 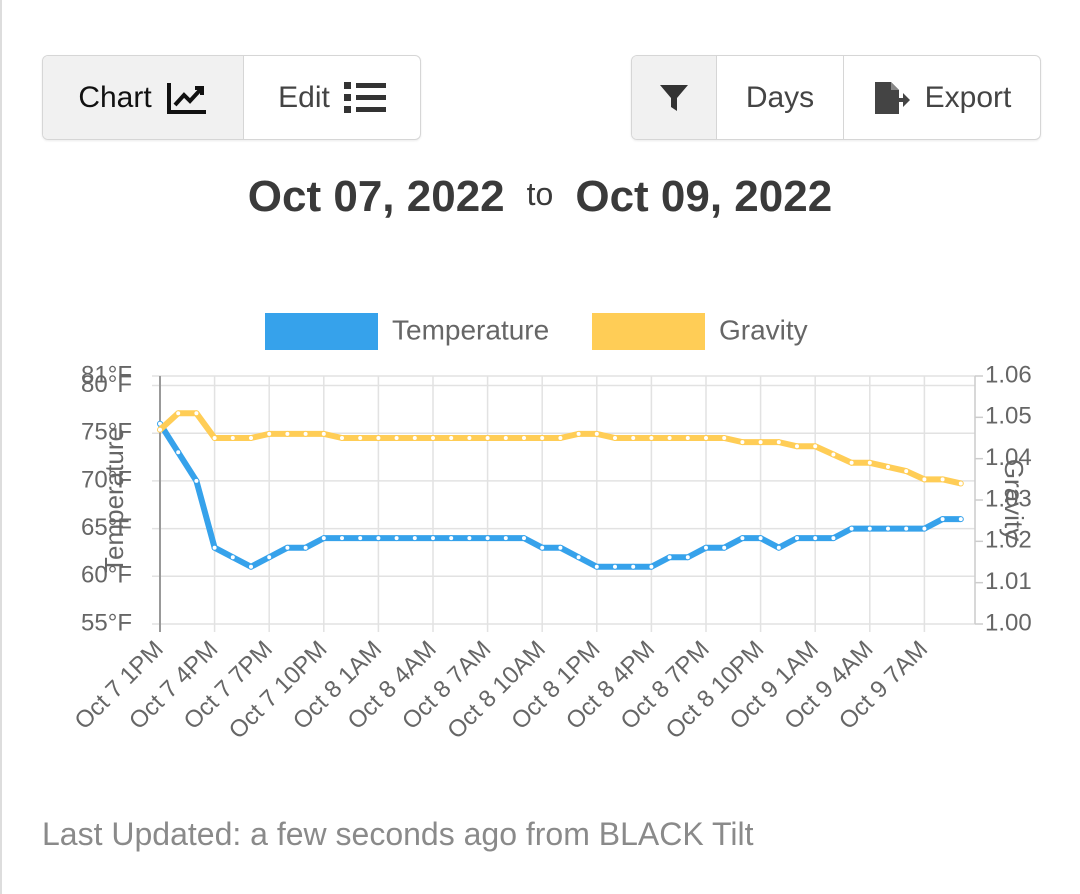 What do you see at coordinates (106, 384) in the screenshot?
I see `y-tick-label: 80°F` at bounding box center [106, 384].